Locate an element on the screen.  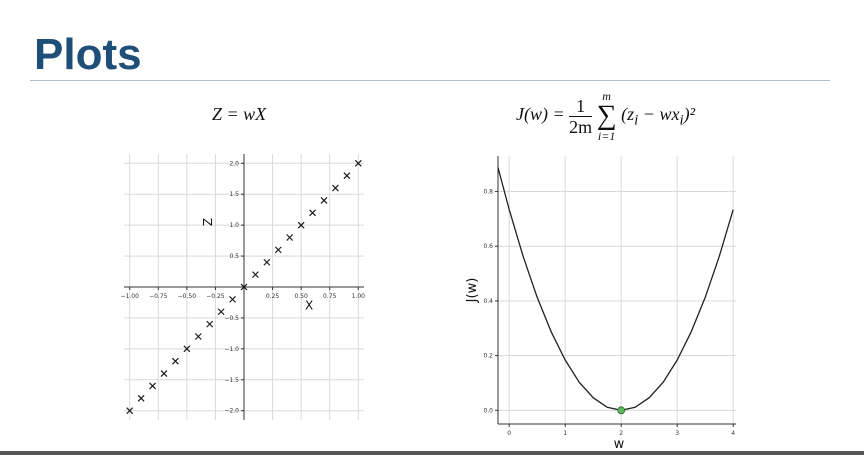
fraction-denominator: 2m is located at coordinates (581, 126).